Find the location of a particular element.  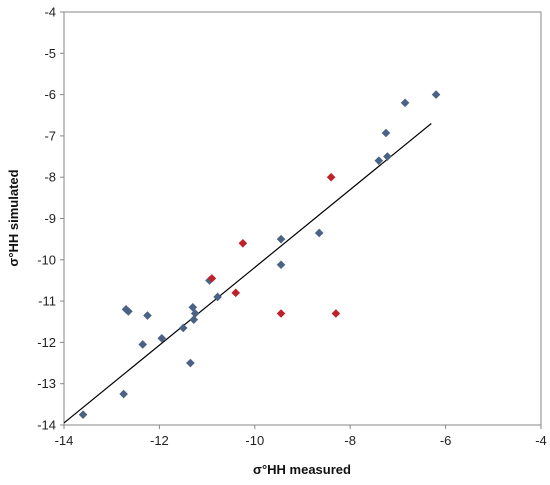

x-tick-label: -8 is located at coordinates (350, 440).